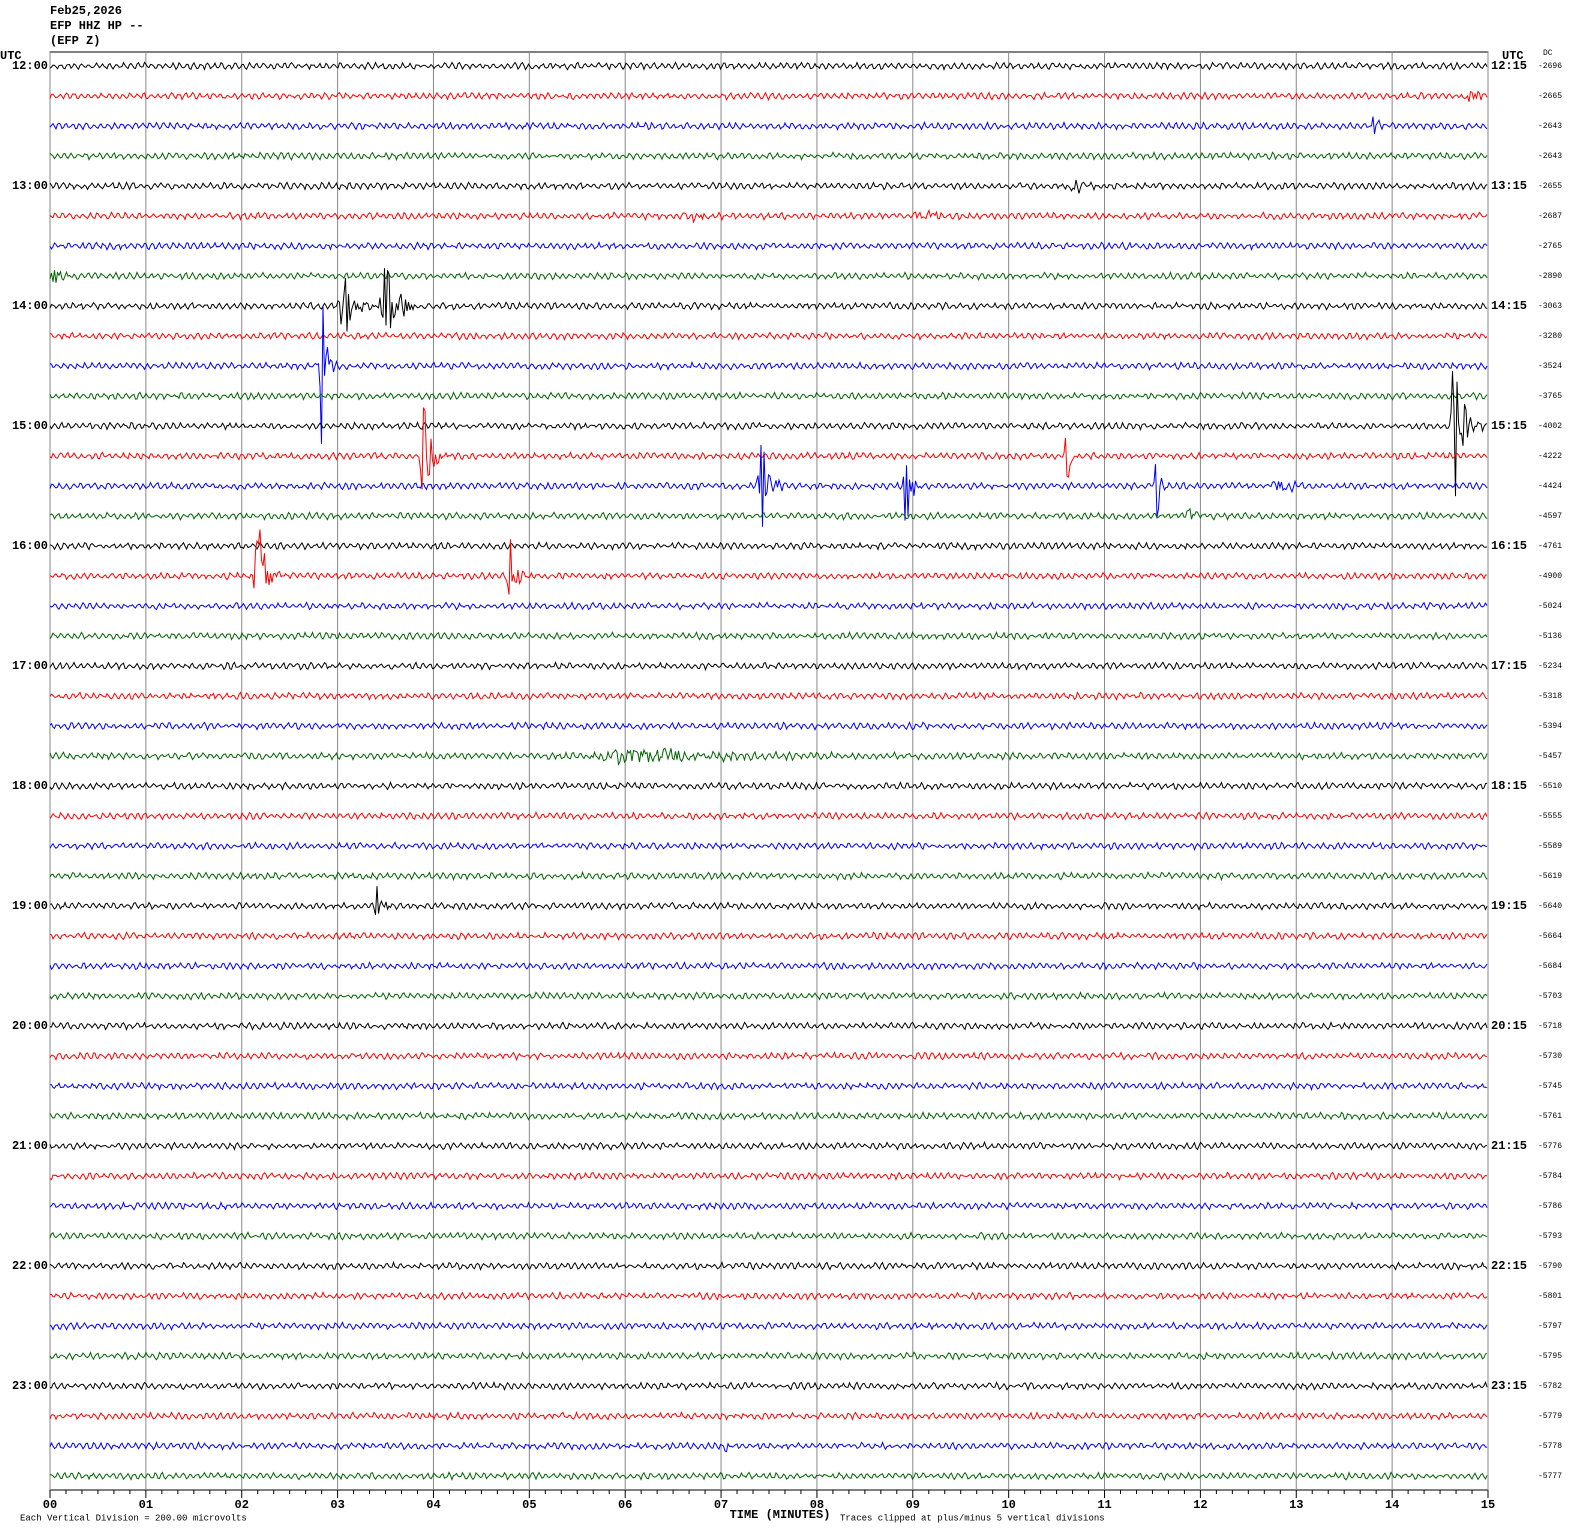 The height and width of the screenshot is (1534, 1570). Describe the element at coordinates (1550, 1206) in the screenshot. I see `dc-value: -5786` at that location.